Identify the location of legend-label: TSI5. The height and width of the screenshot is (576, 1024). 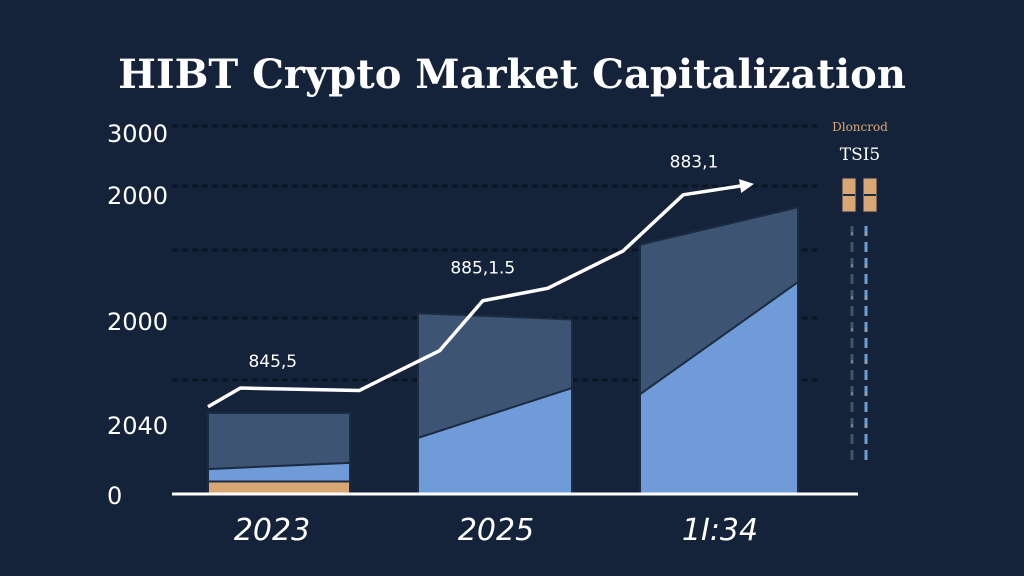
(860, 155).